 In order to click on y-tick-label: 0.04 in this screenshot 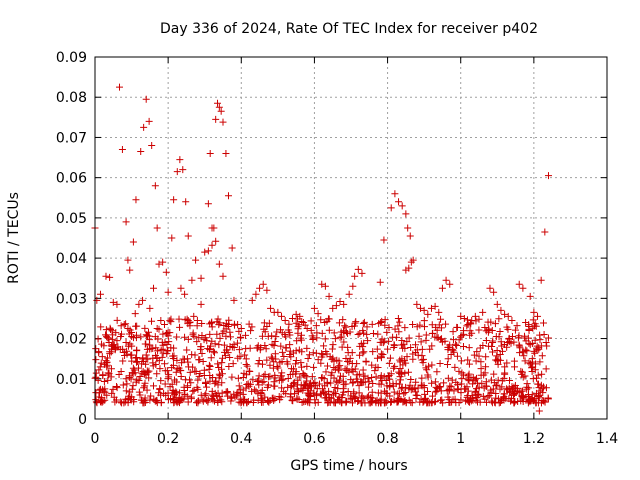, I will do `click(71, 259)`.